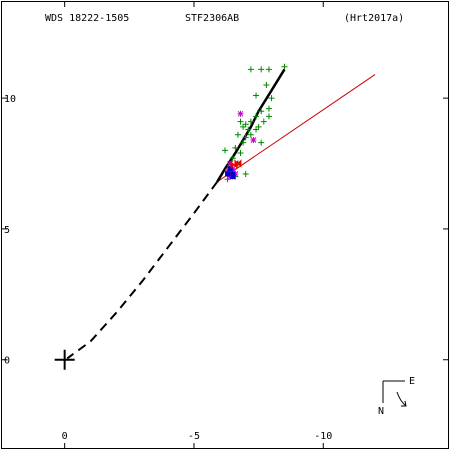 This screenshot has height=450, width=450. I want to click on header-discoverer: STF2306AB, so click(212, 18).